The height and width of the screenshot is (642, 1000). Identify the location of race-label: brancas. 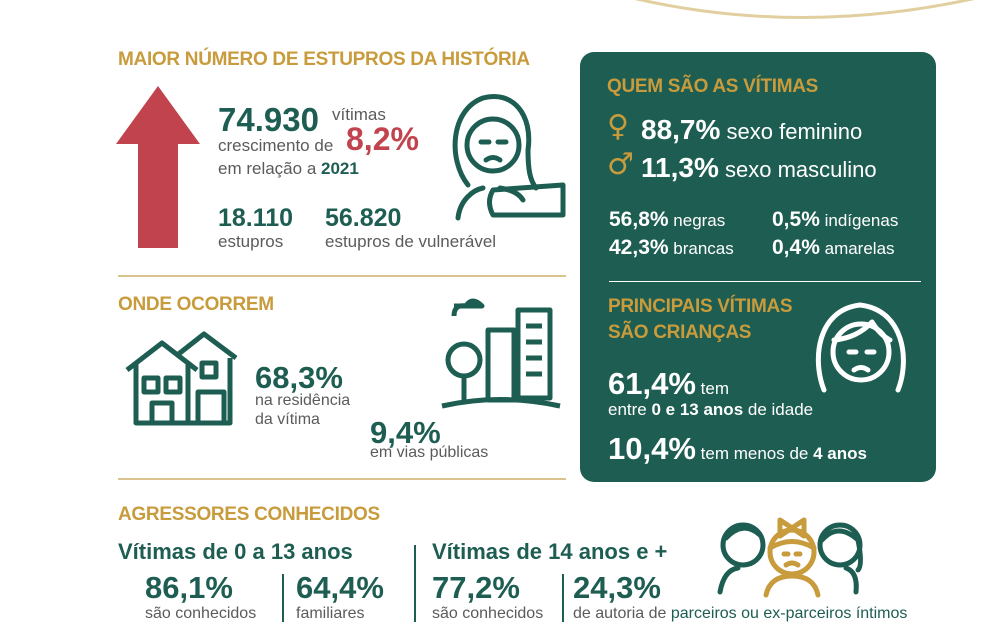
(703, 248).